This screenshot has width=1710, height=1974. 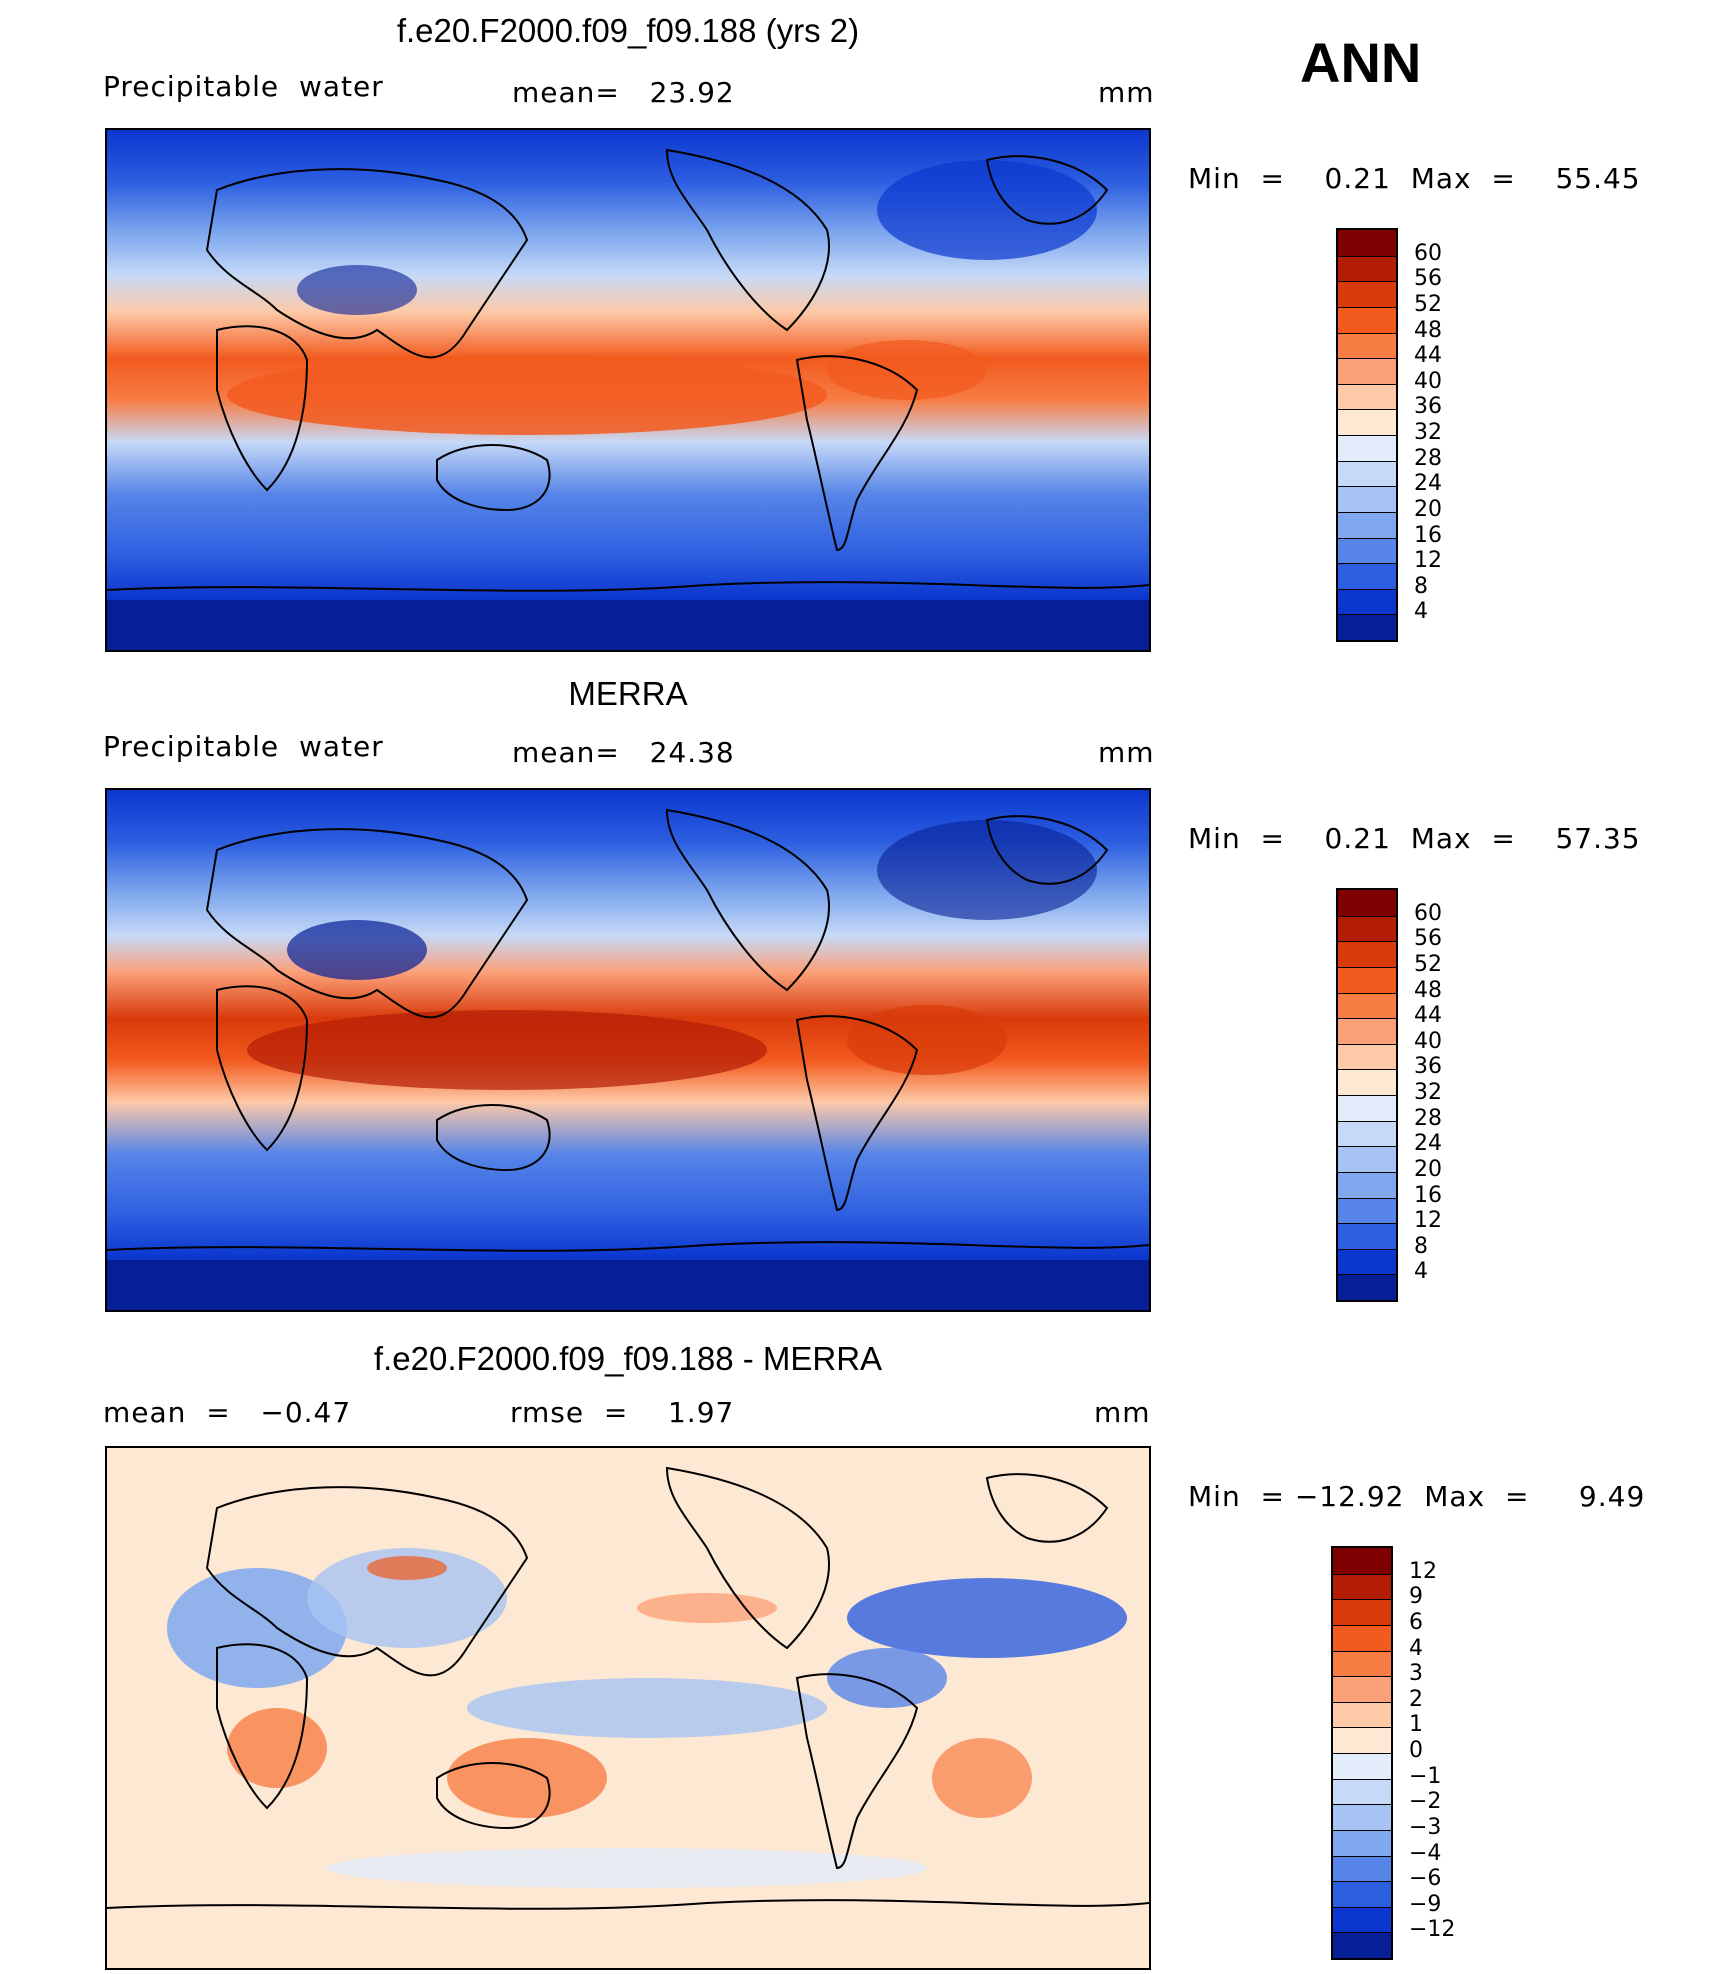 I want to click on colorbar-tick-label: 28, so click(x=1428, y=458).